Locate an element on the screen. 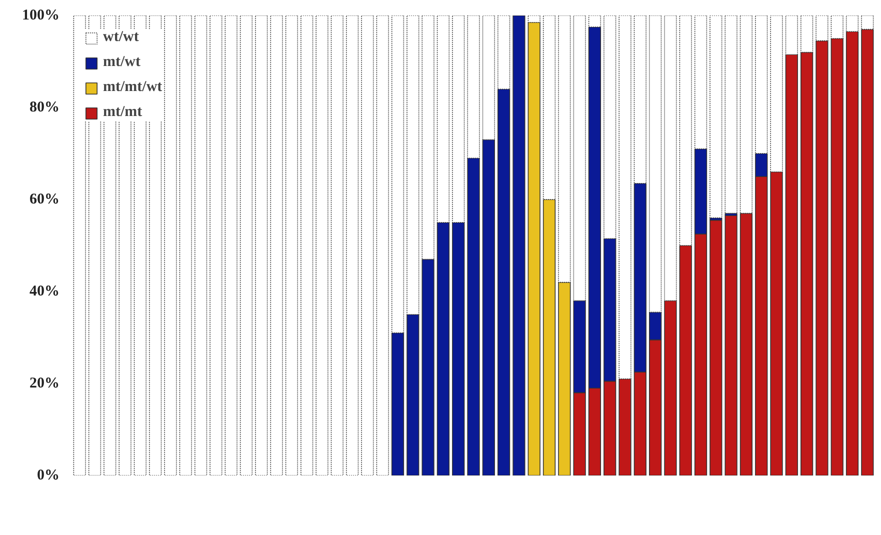  y-tick-label: 60% is located at coordinates (45, 200).